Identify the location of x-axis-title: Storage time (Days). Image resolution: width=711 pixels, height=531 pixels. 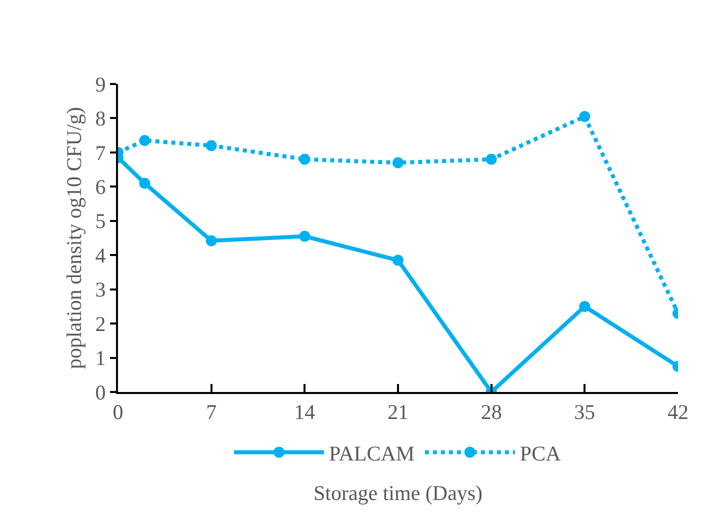
(398, 492).